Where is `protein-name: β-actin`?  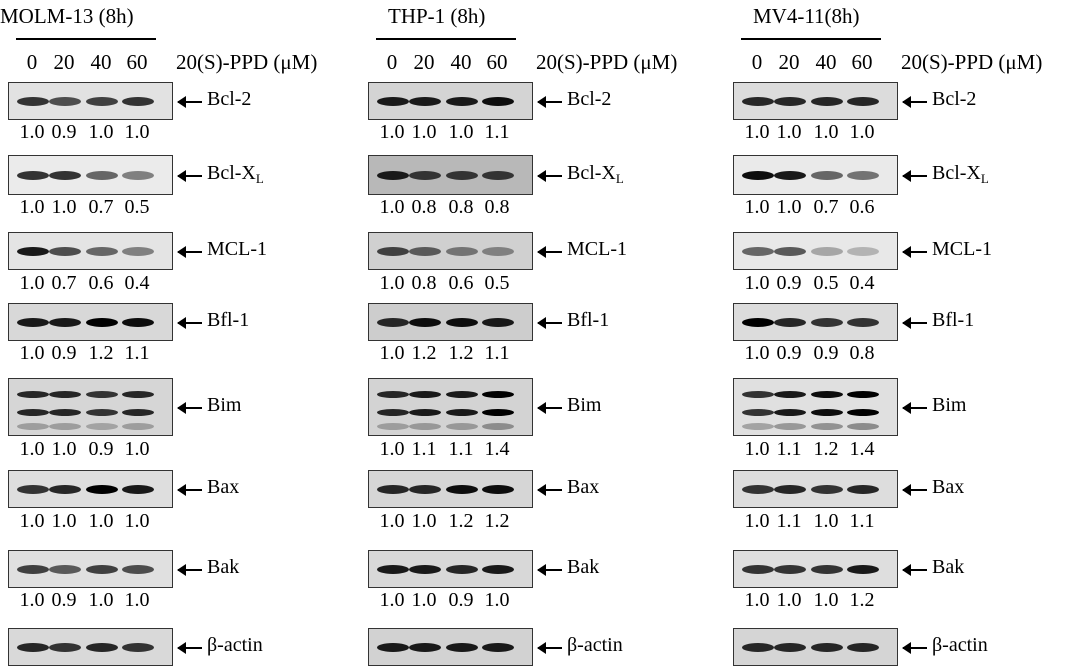 protein-name: β-actin is located at coordinates (960, 645).